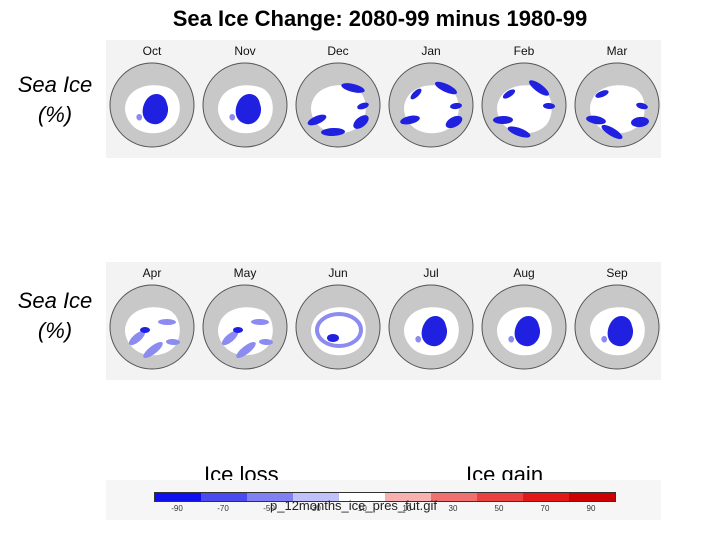 This screenshot has width=720, height=540. I want to click on colorbar, so click(385, 497).